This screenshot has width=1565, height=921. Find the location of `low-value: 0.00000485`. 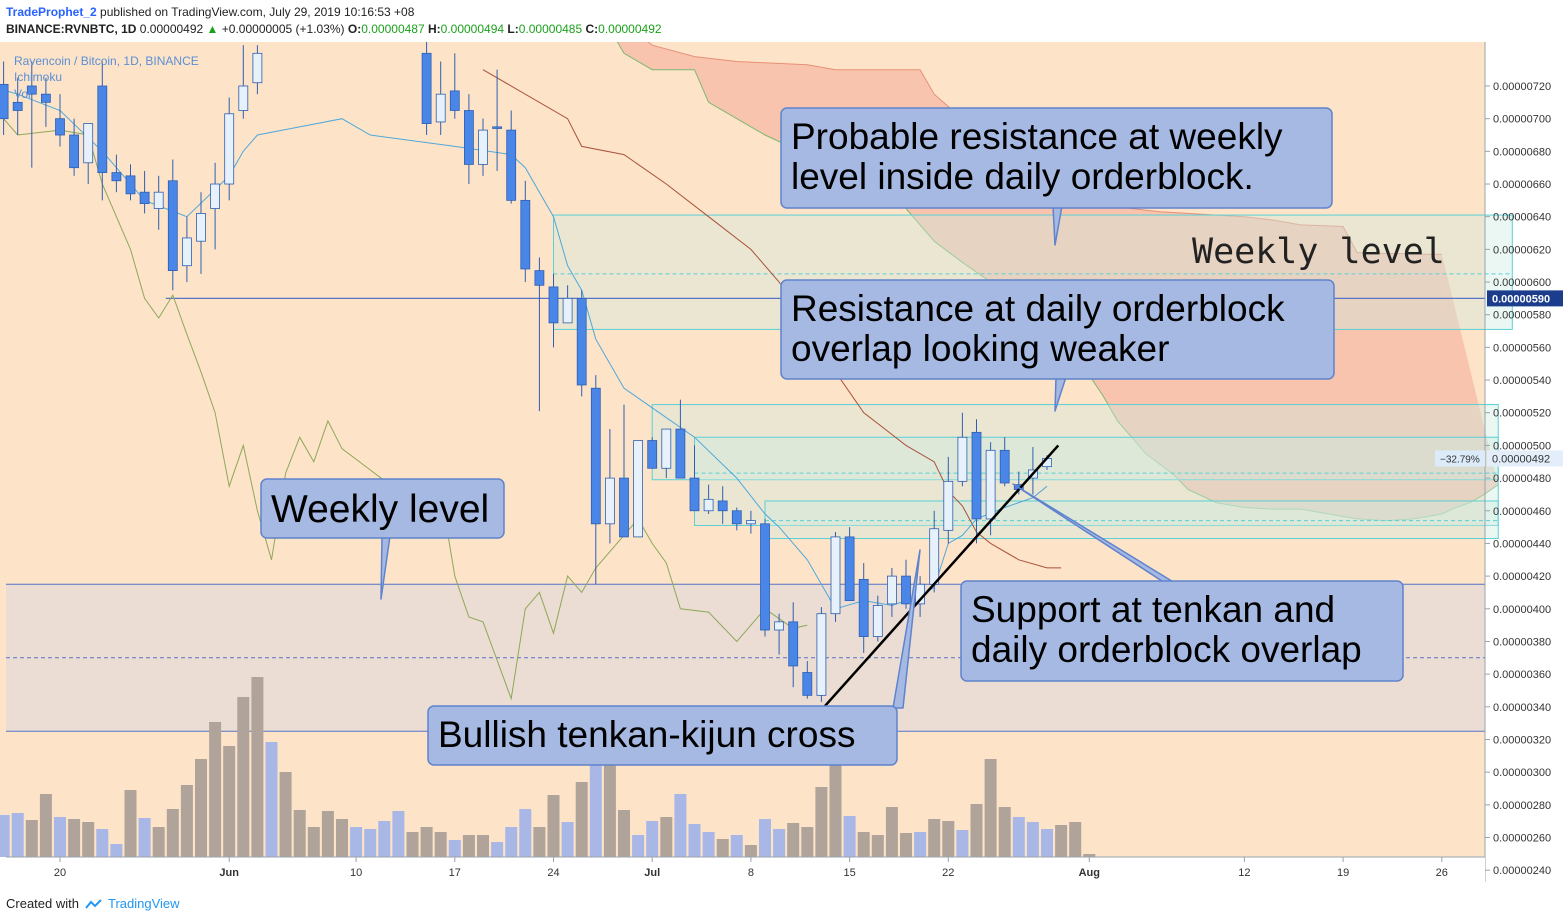

low-value: 0.00000485 is located at coordinates (550, 29).